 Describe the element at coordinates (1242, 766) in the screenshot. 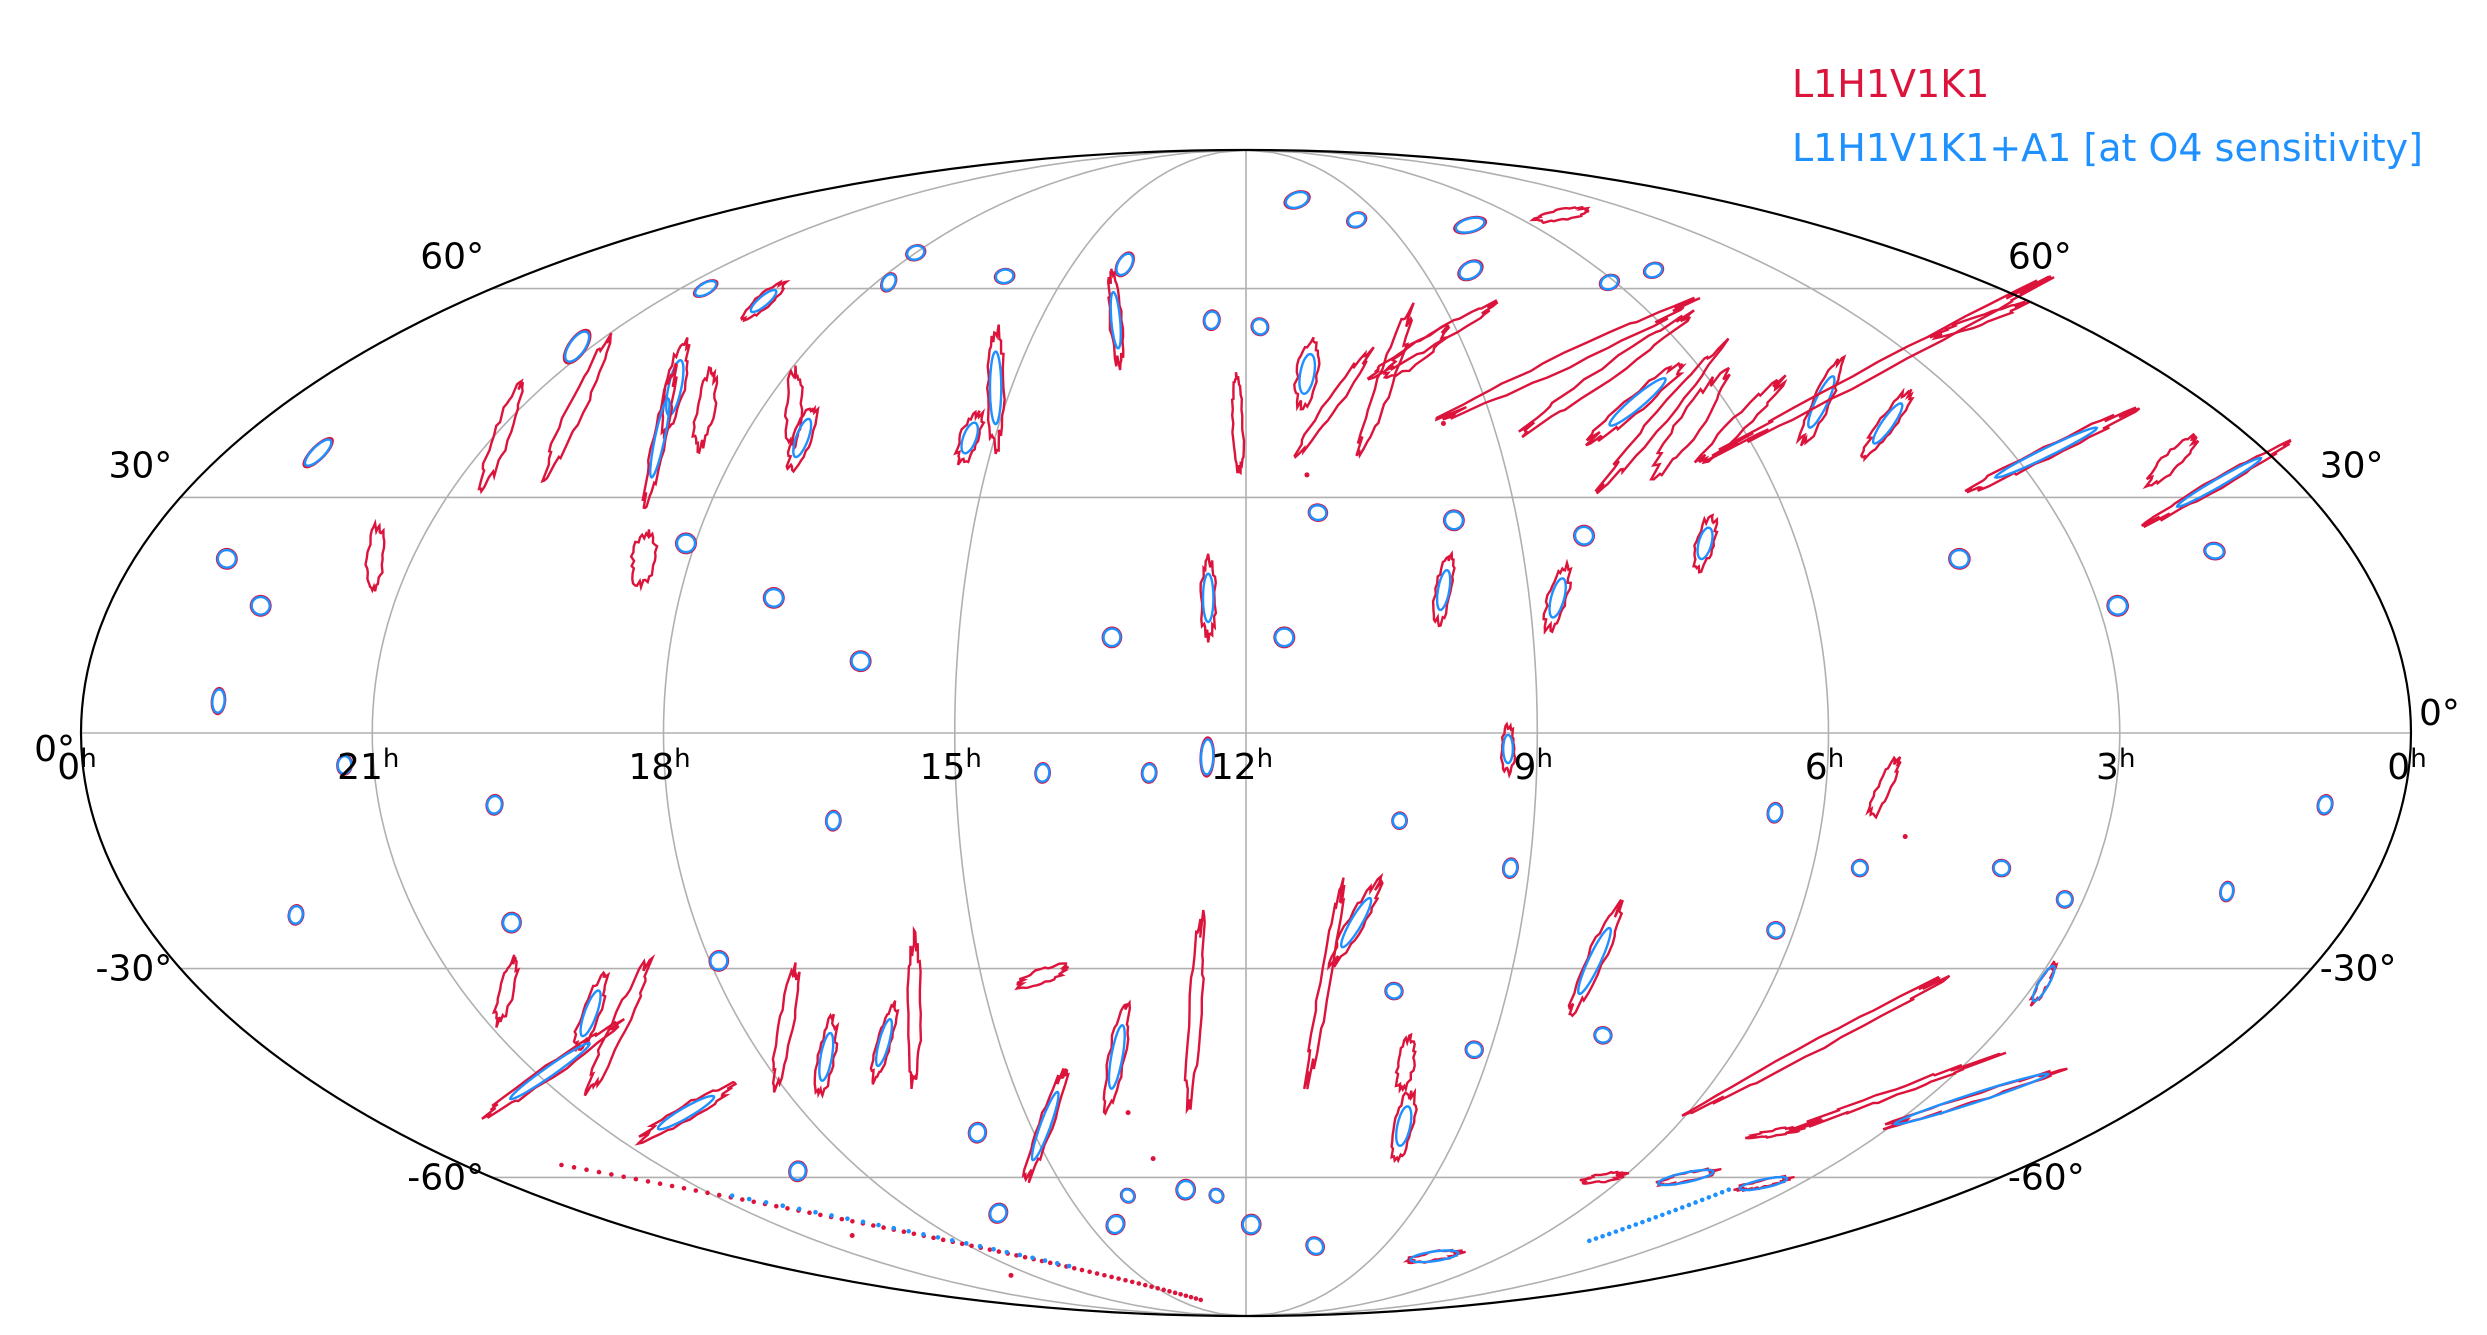

I see `ra-label: 12h` at that location.